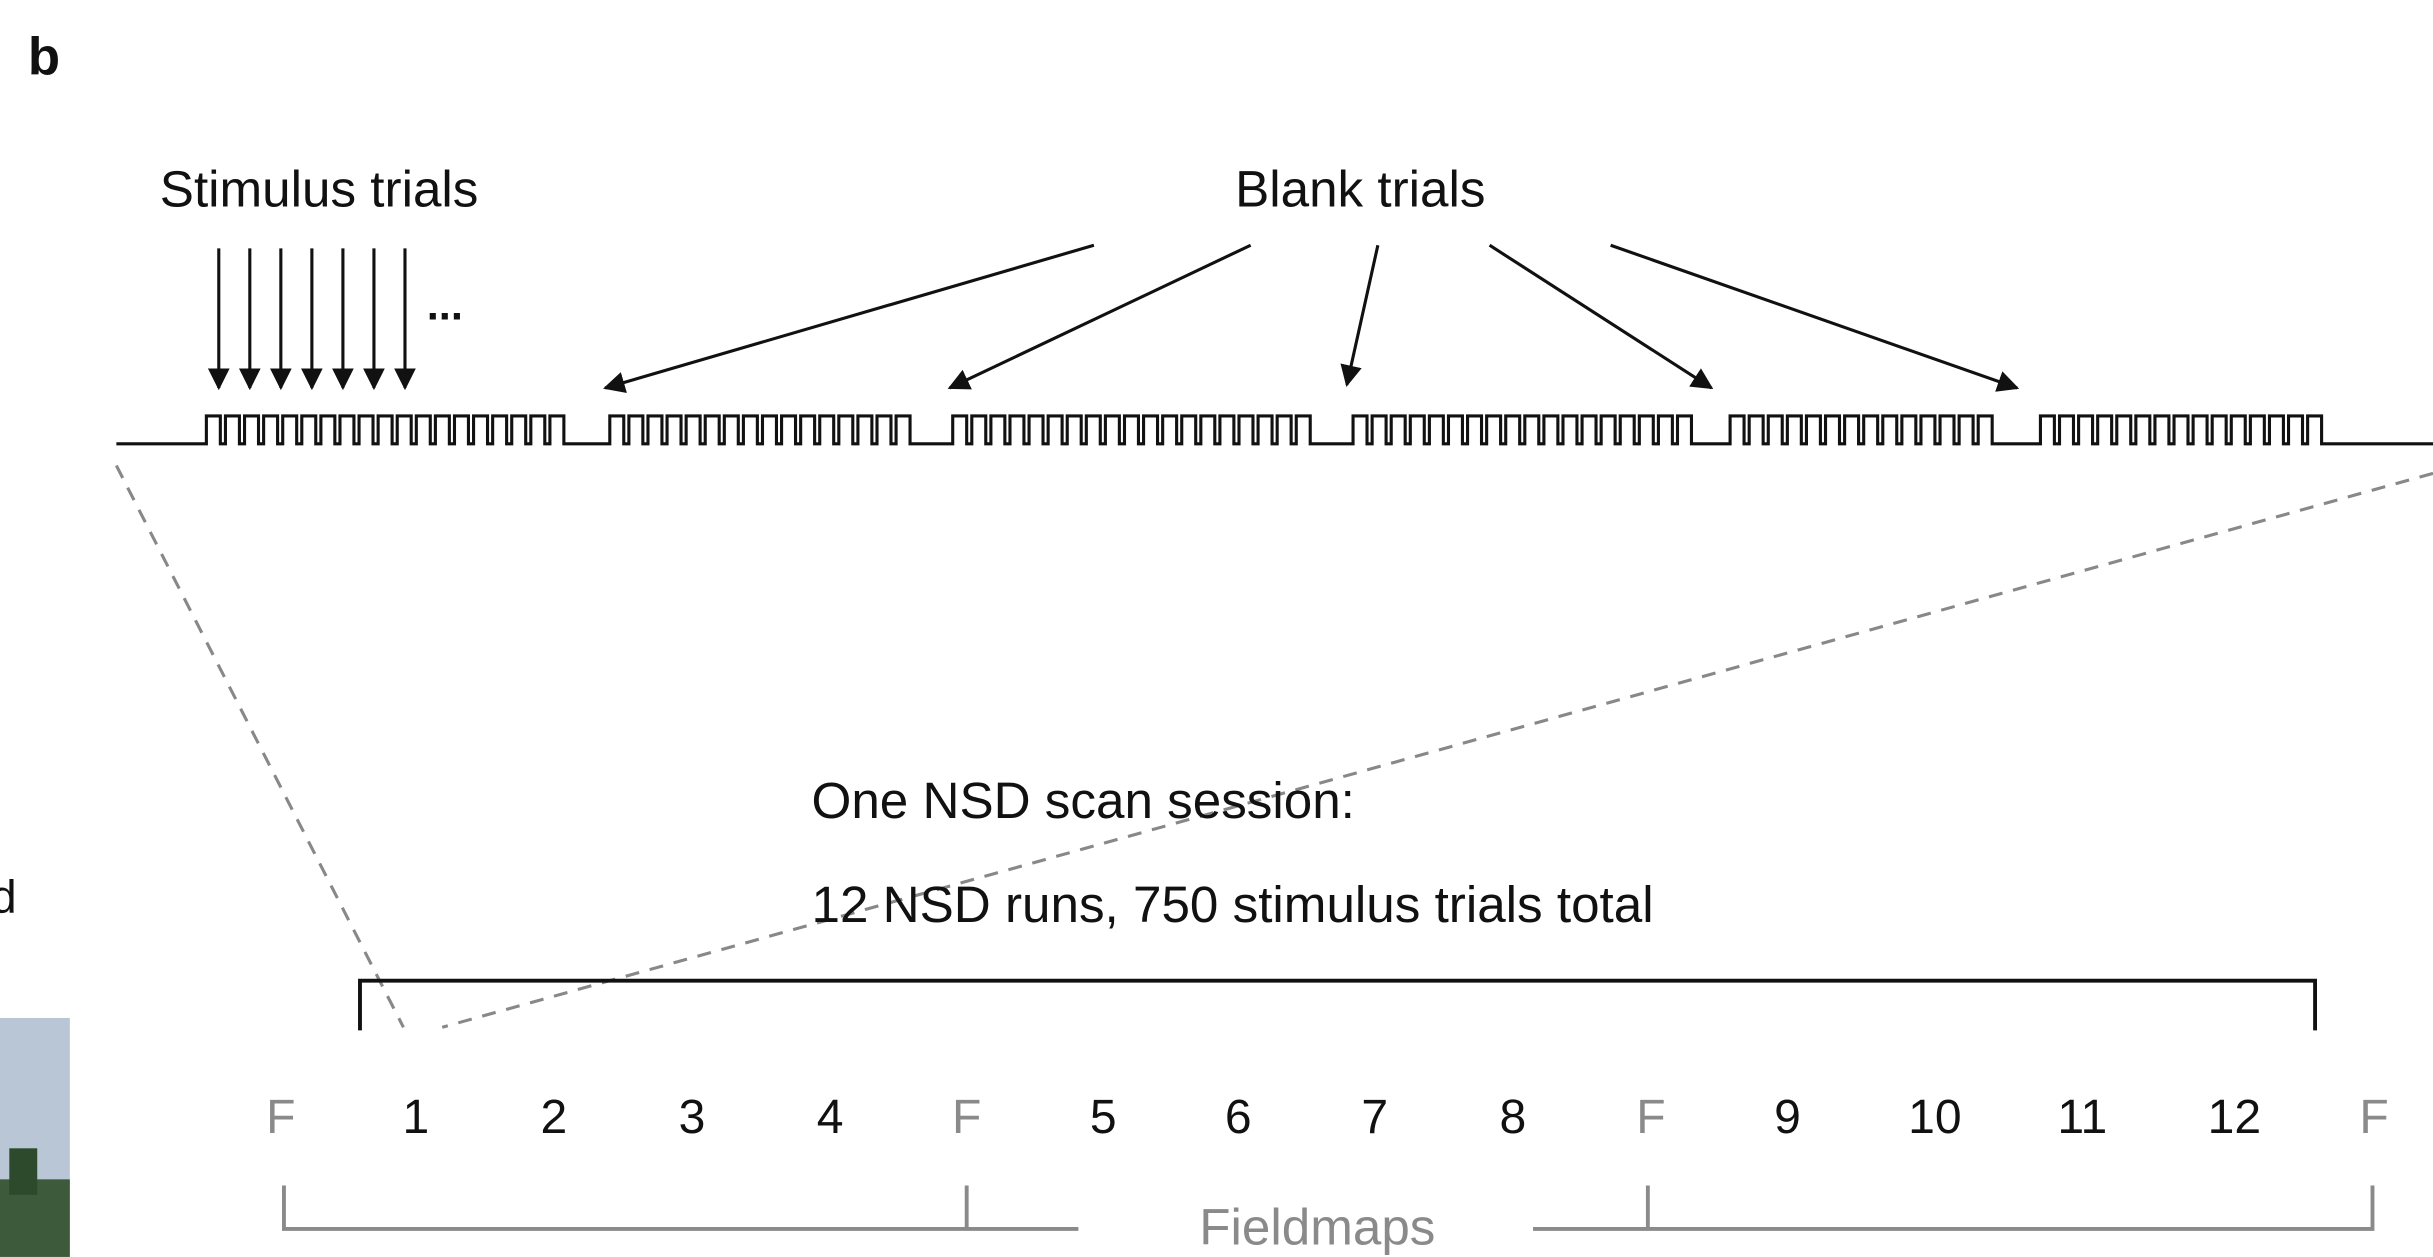 This screenshot has height=1257, width=2433. What do you see at coordinates (319, 188) in the screenshot?
I see `stimulus-label: Stimulus trials` at bounding box center [319, 188].